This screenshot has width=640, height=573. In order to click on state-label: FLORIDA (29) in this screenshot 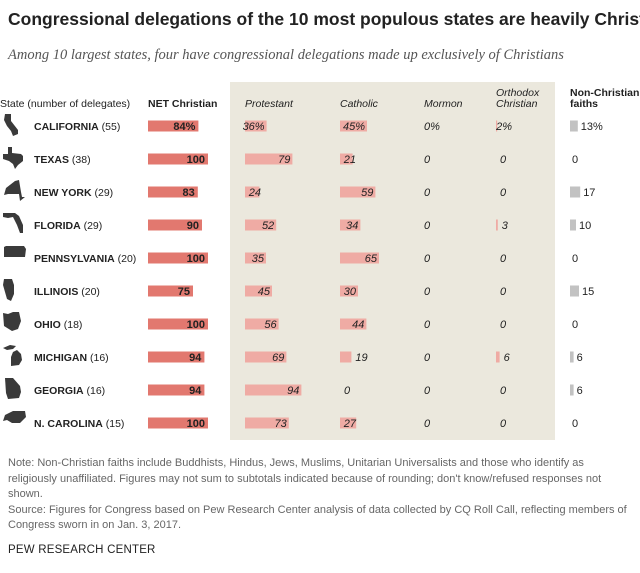, I will do `click(68, 226)`.